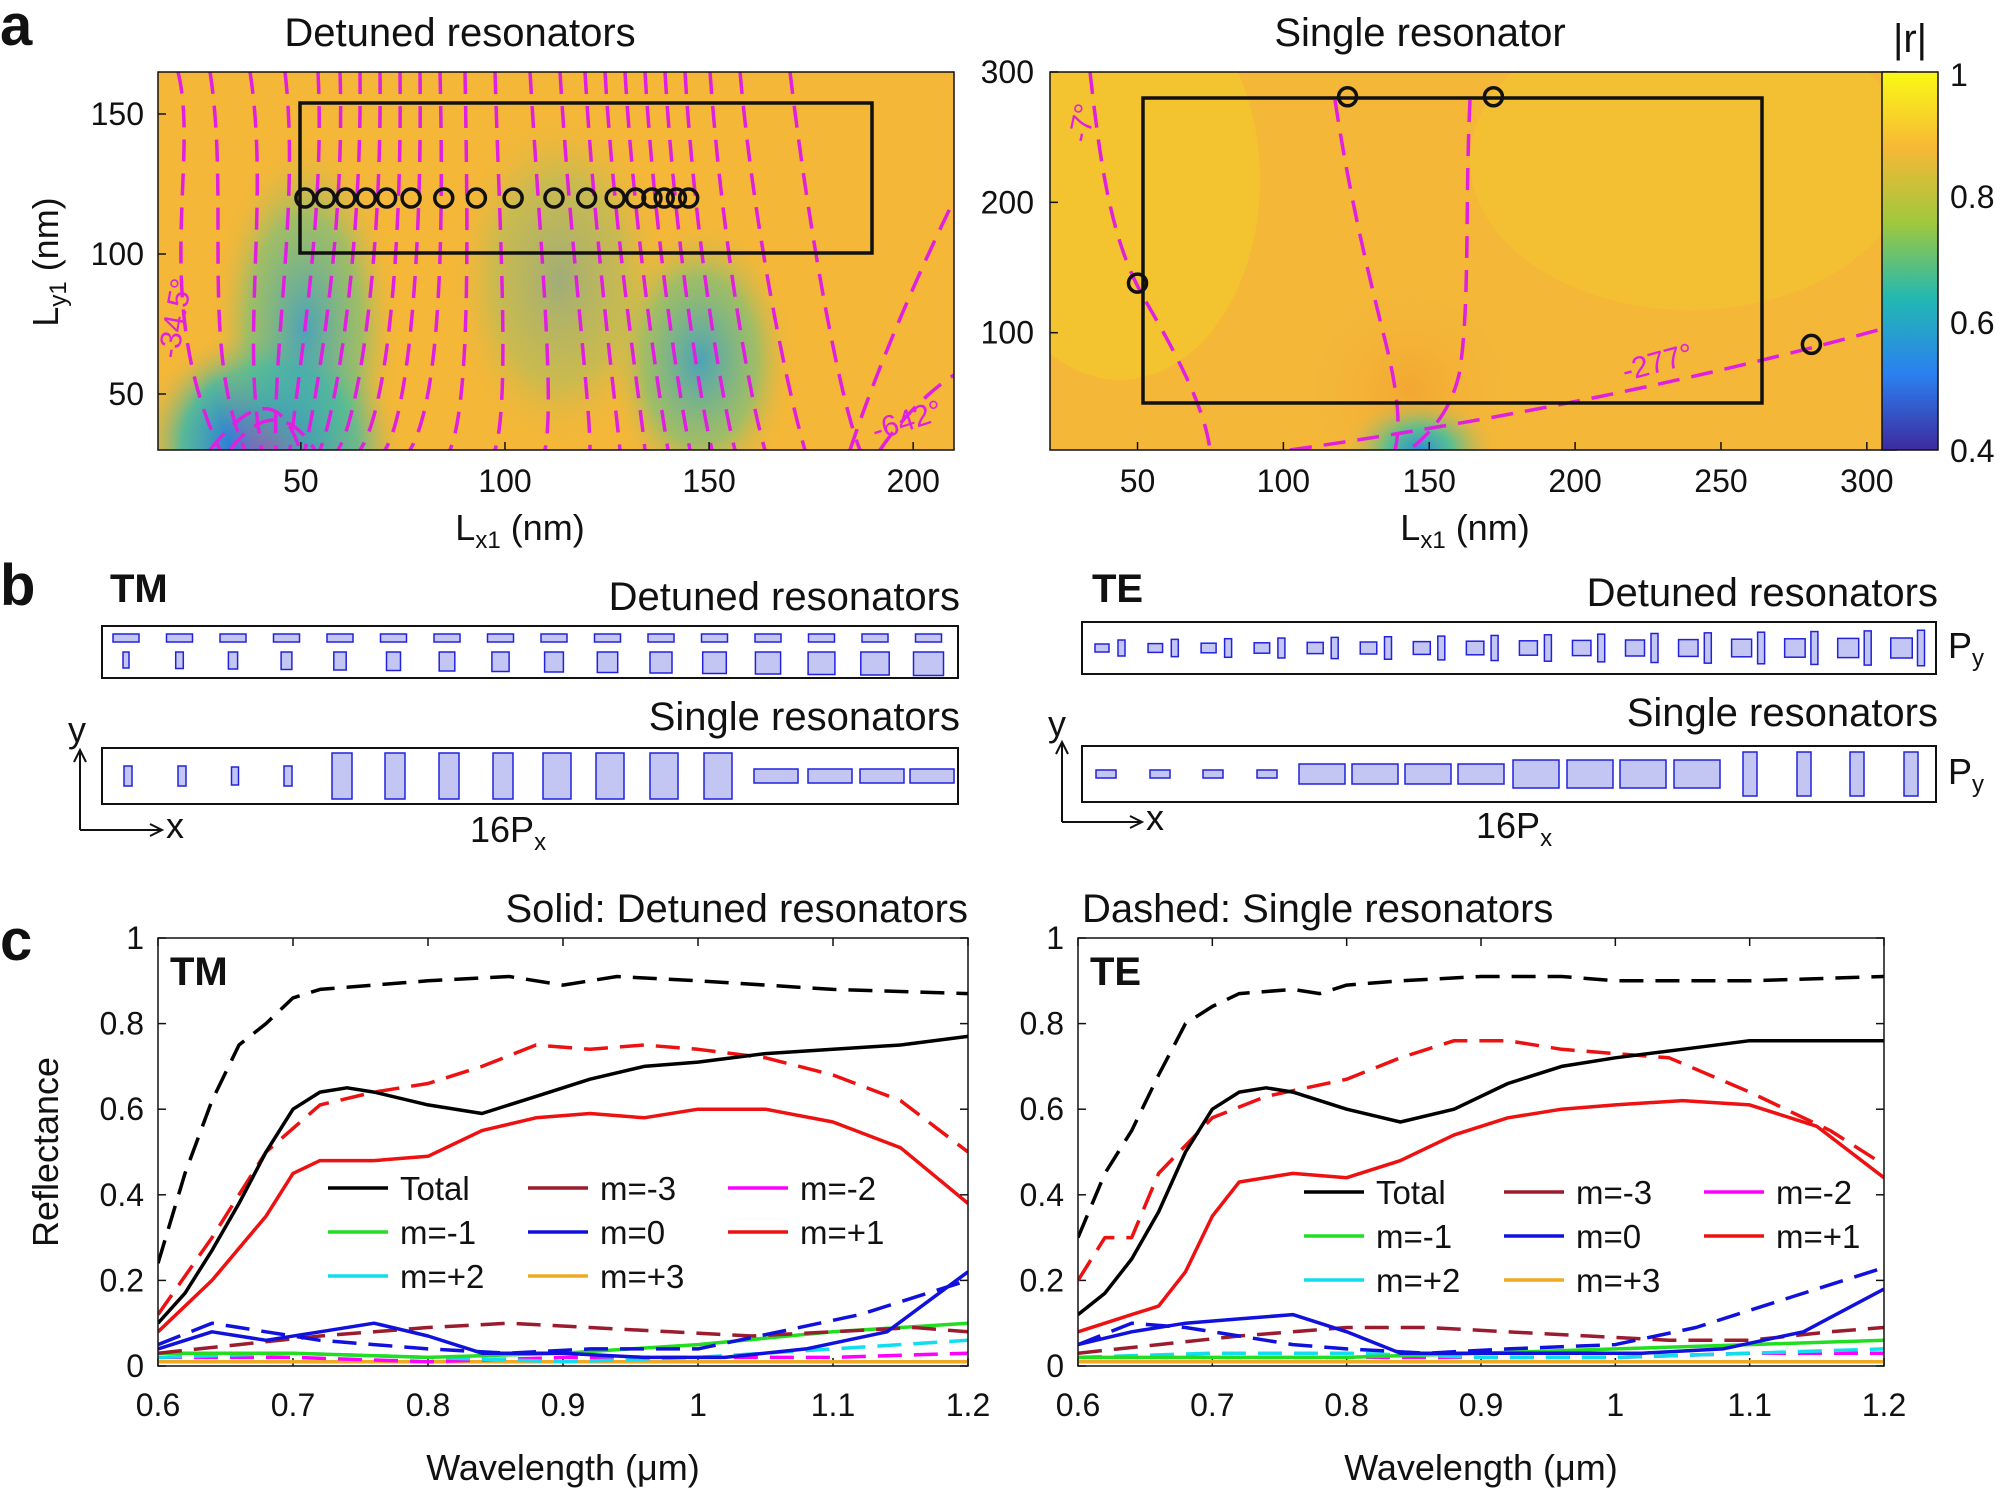 The width and height of the screenshot is (2006, 1491). What do you see at coordinates (708, 481) in the screenshot?
I see `heatmap-left-xtick-label: 150` at bounding box center [708, 481].